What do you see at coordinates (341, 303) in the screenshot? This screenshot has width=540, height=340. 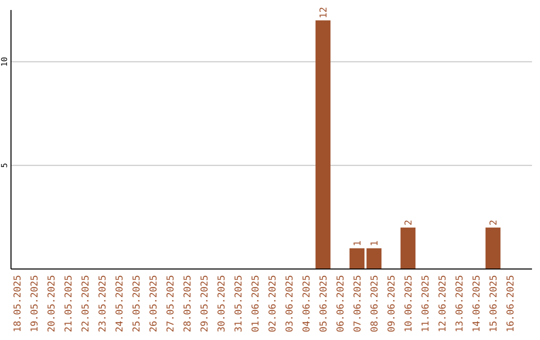 I see `x-tick-label: 06.06.2025` at bounding box center [341, 303].